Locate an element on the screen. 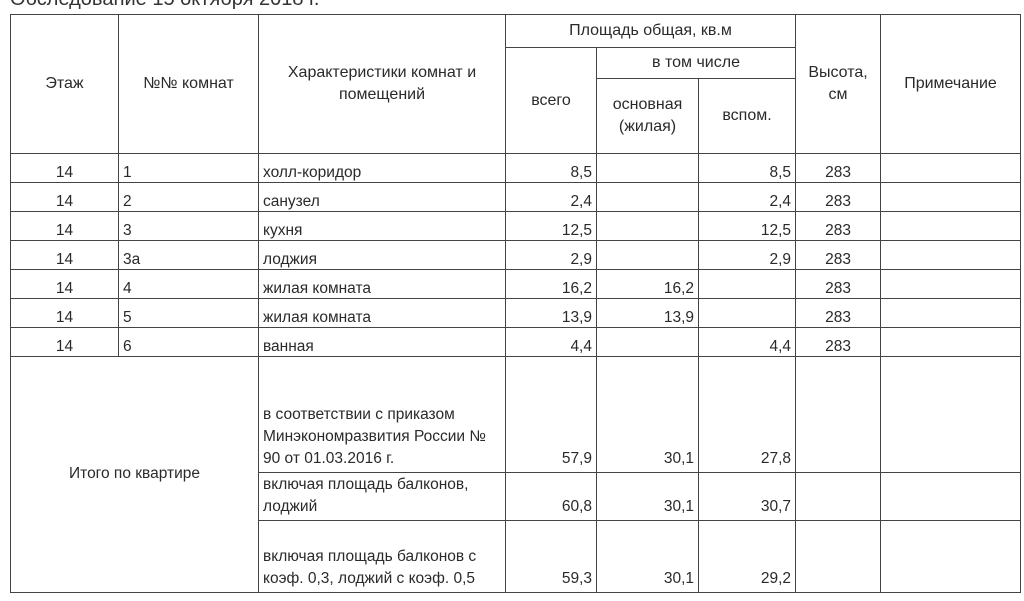 The image size is (1024, 601). header-note: Примечание is located at coordinates (951, 84).